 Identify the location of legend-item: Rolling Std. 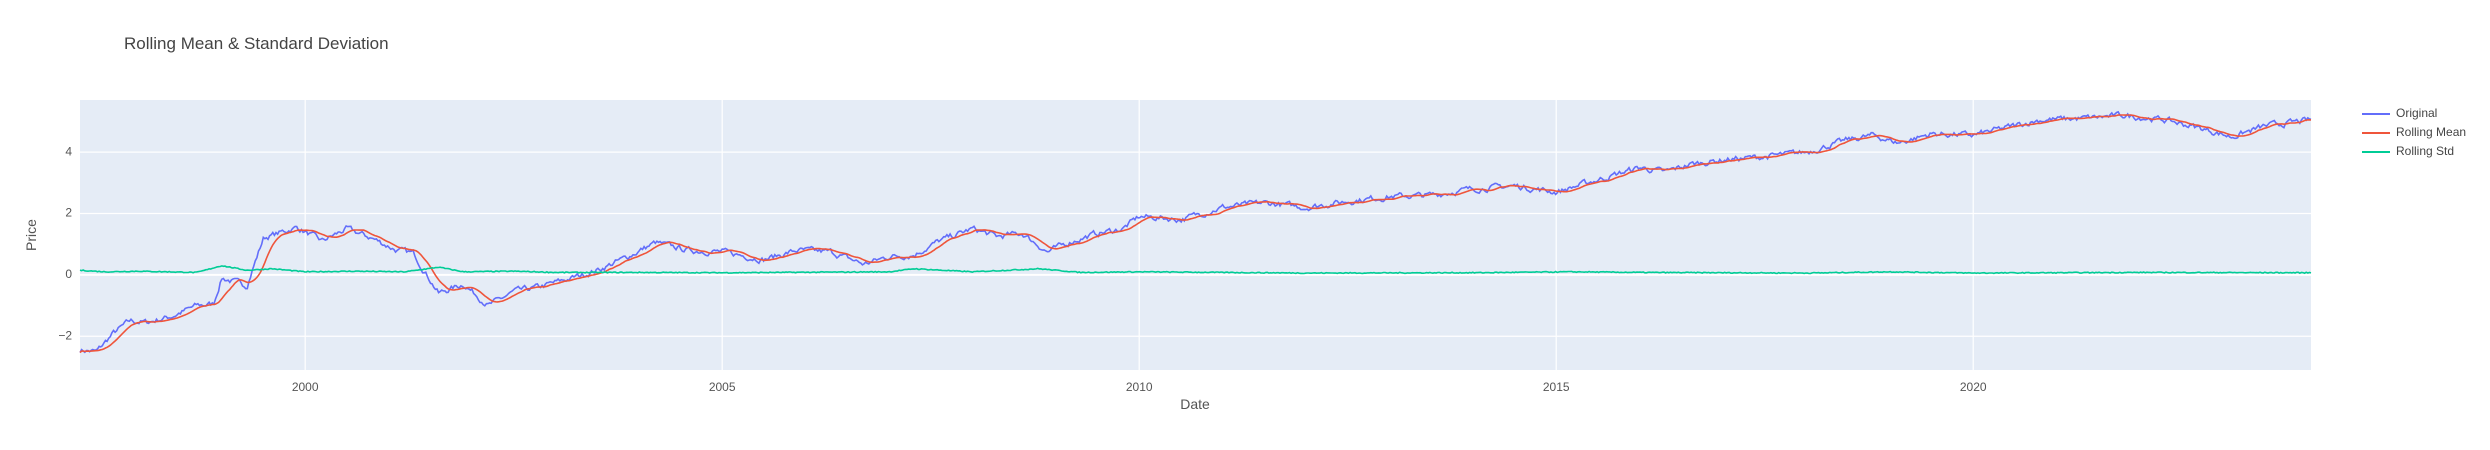
(2408, 151).